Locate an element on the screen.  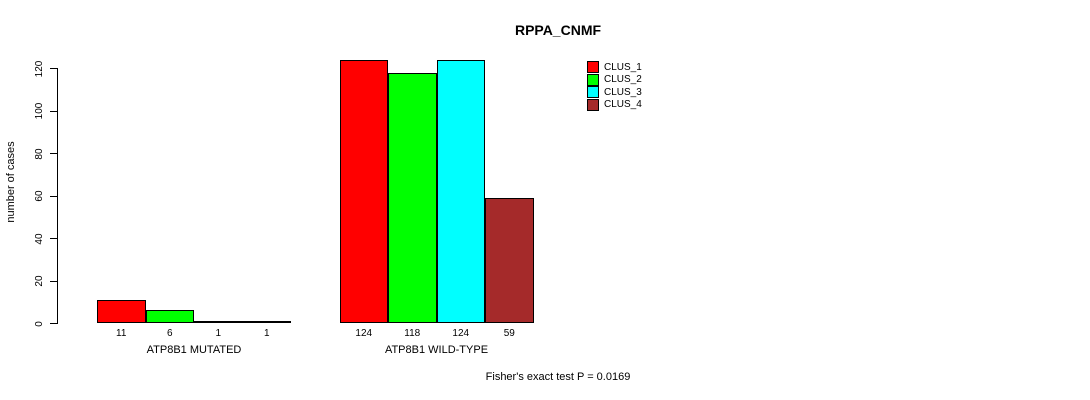
legend-label: CLUS_4 is located at coordinates (623, 105).